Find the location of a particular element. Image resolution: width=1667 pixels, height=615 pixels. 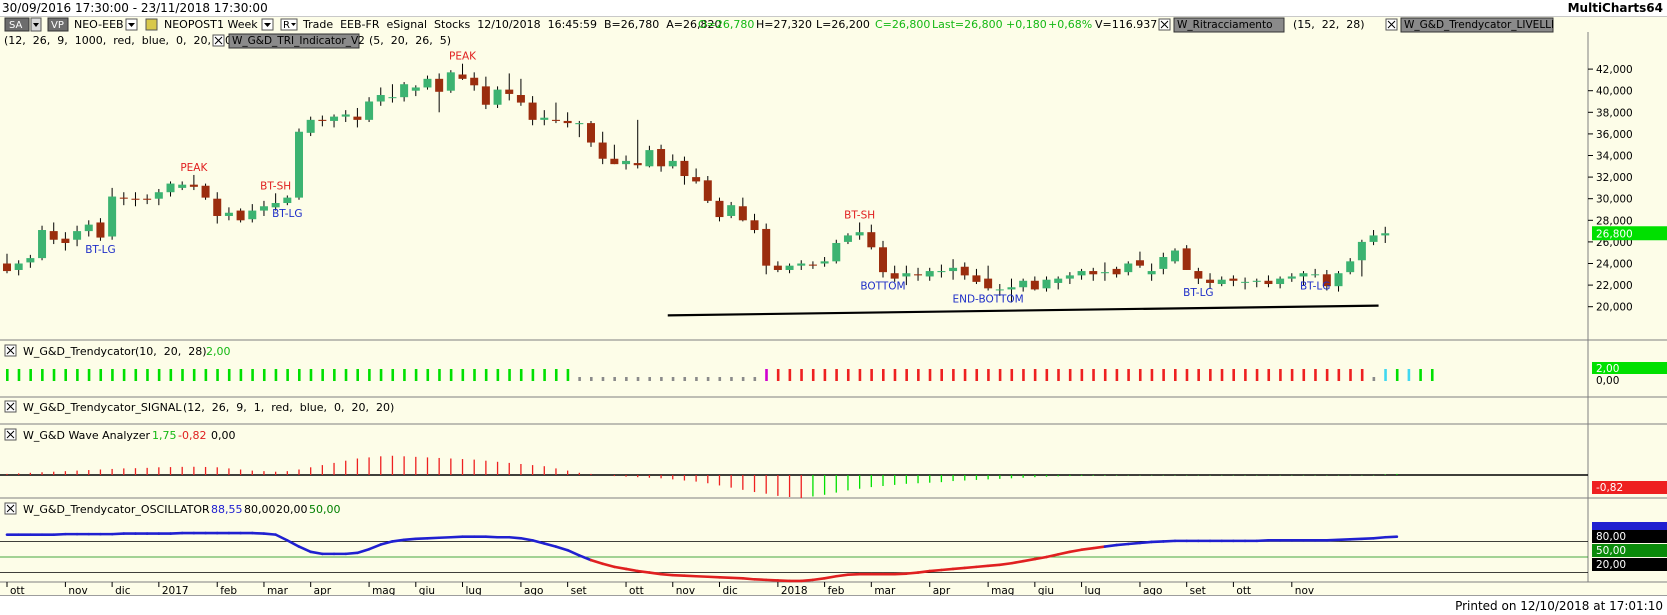

chevron-down-icon is located at coordinates (267, 25).